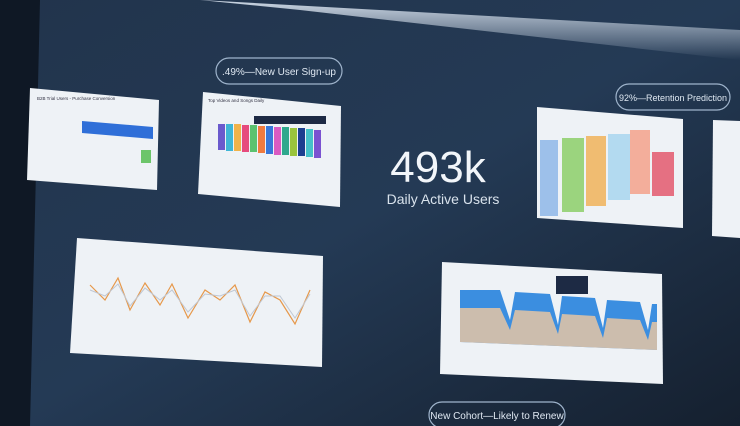  I want to click on pill-text: New Cohort—Likely to Renew, so click(497, 416).